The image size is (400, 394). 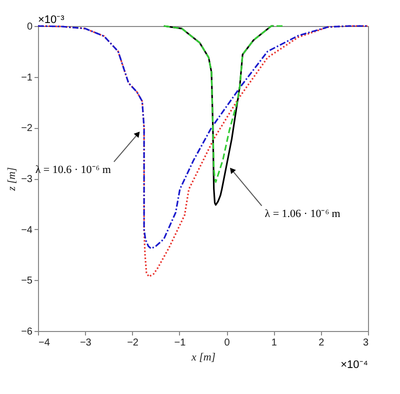 I want to click on y-tick-label: −1, so click(x=27, y=78).